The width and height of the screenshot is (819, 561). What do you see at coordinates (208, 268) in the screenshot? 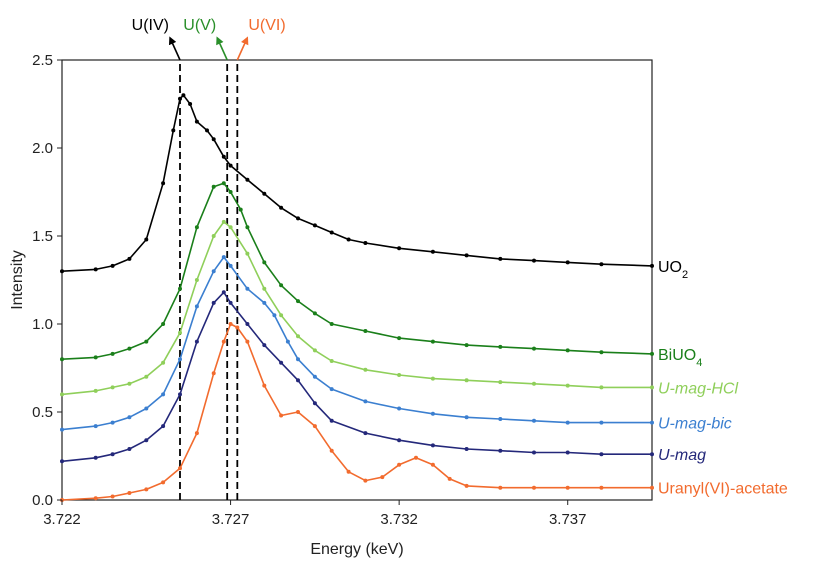
I see `reference-lines` at bounding box center [208, 268].